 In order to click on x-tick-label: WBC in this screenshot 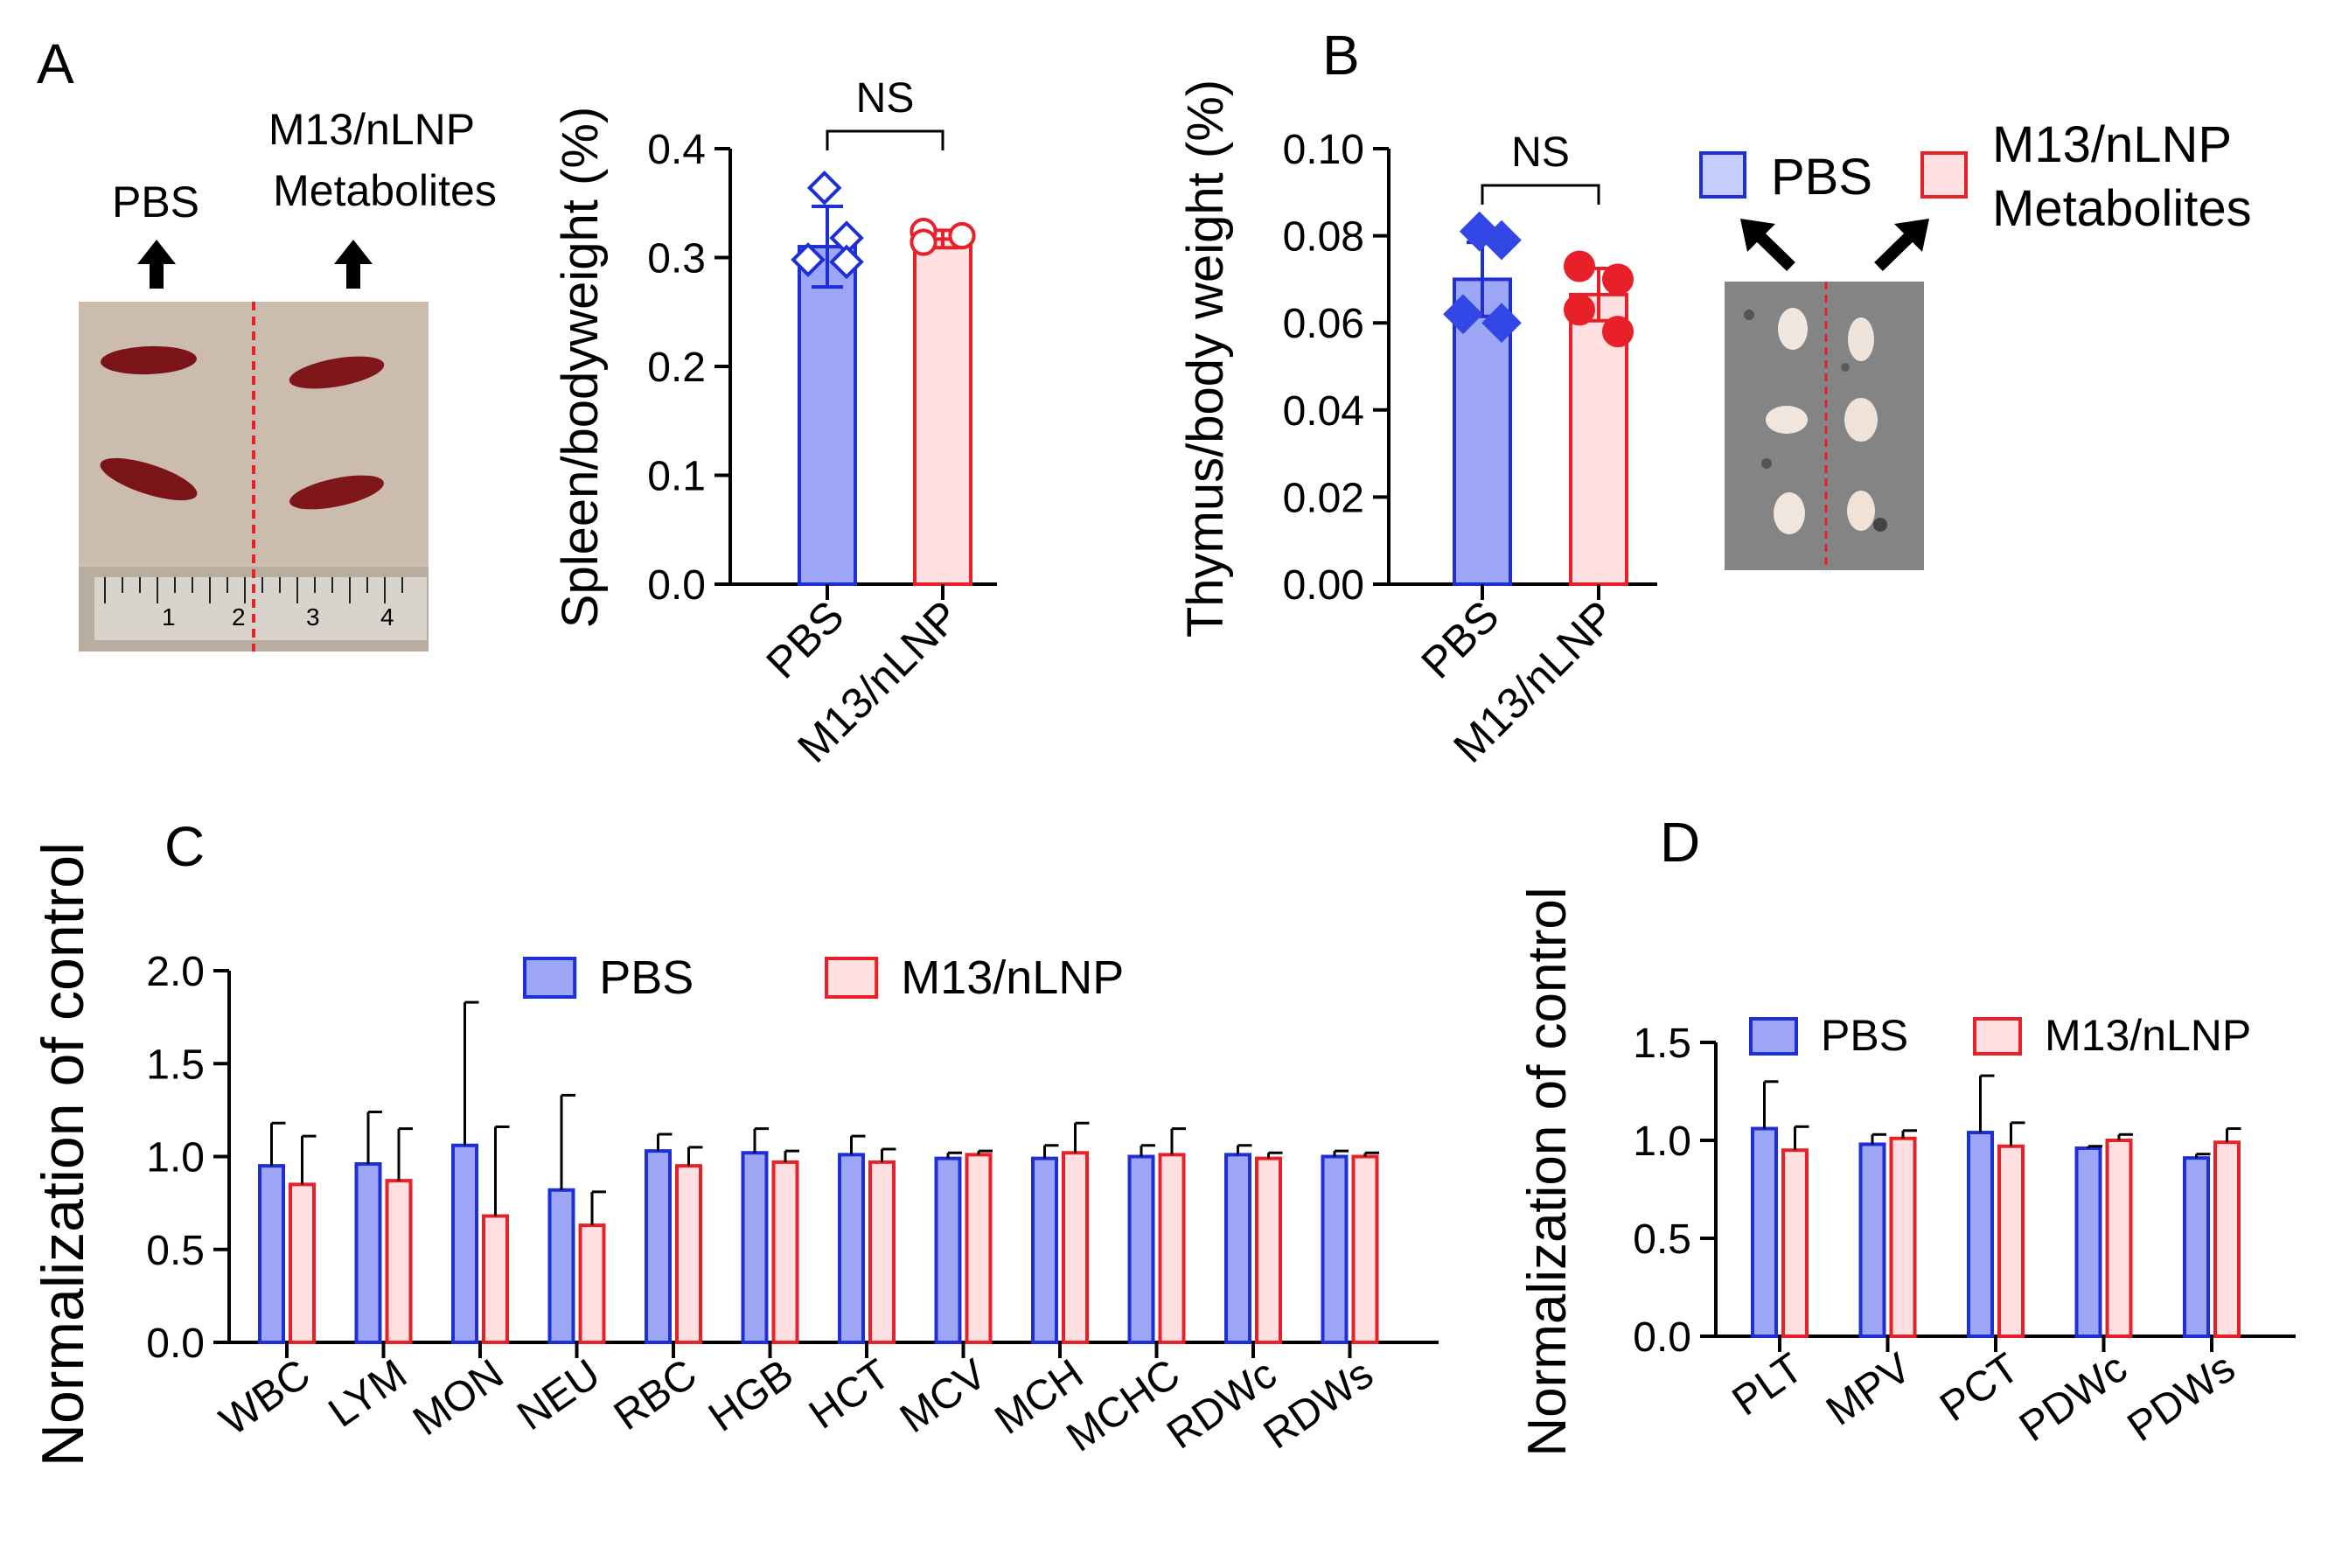, I will do `click(265, 1398)`.